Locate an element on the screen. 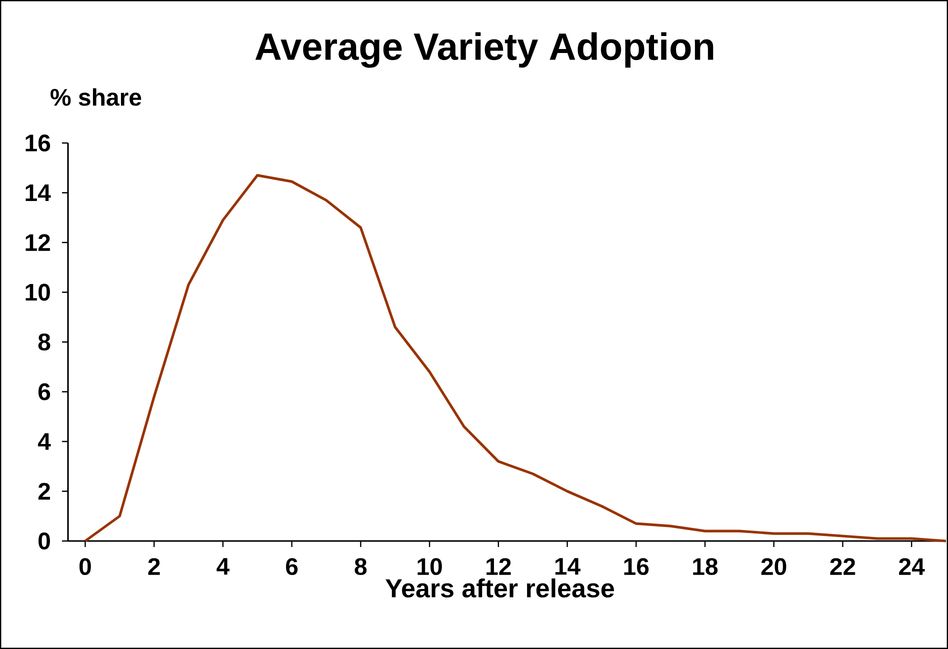 The height and width of the screenshot is (649, 948). x-tick-label: 12 is located at coordinates (498, 566).